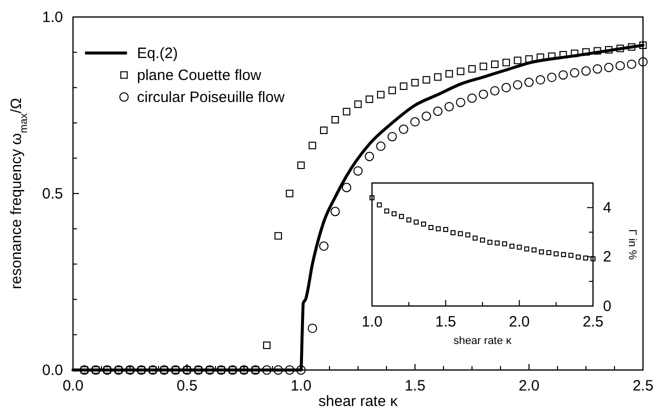 This screenshot has width=657, height=413. I want to click on y-tick-label: 2, so click(607, 257).